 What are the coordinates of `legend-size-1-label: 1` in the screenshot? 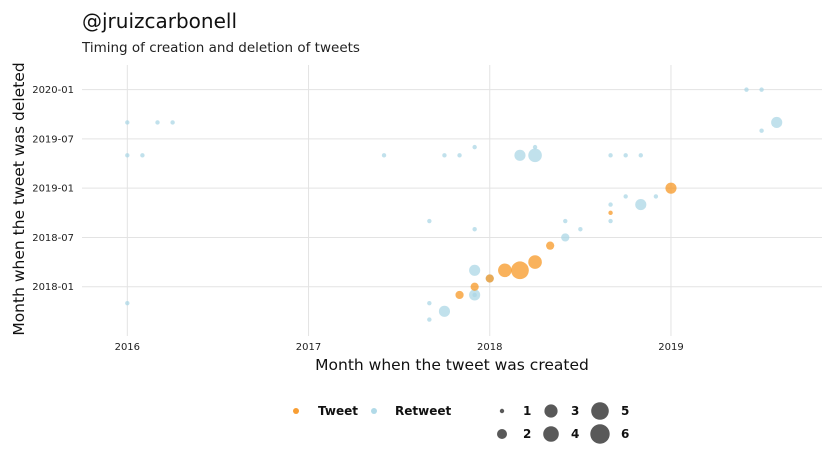 It's located at (527, 411).